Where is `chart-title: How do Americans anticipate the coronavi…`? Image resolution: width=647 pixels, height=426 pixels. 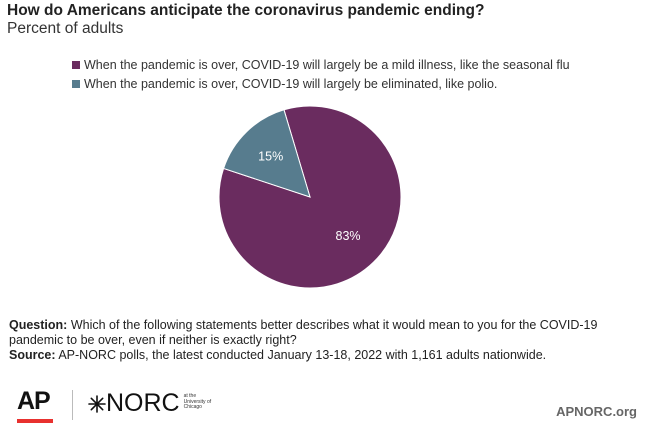
chart-title: How do Americans anticipate the coronavi… is located at coordinates (246, 10).